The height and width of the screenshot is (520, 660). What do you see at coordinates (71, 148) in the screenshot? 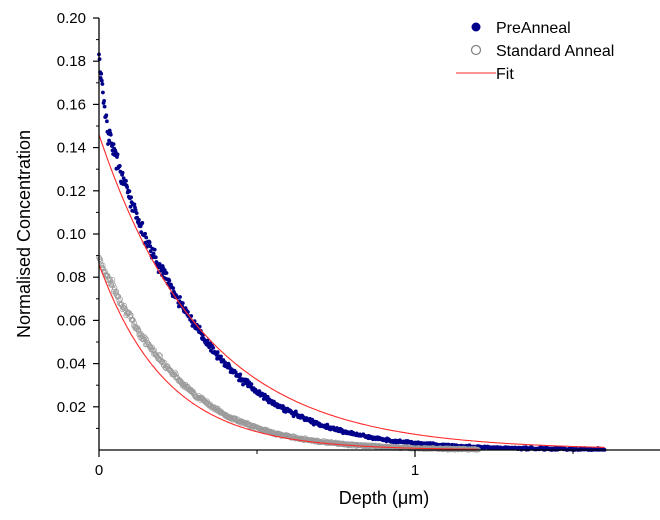
I see `y-tick-label-6: 0.14` at bounding box center [71, 148].